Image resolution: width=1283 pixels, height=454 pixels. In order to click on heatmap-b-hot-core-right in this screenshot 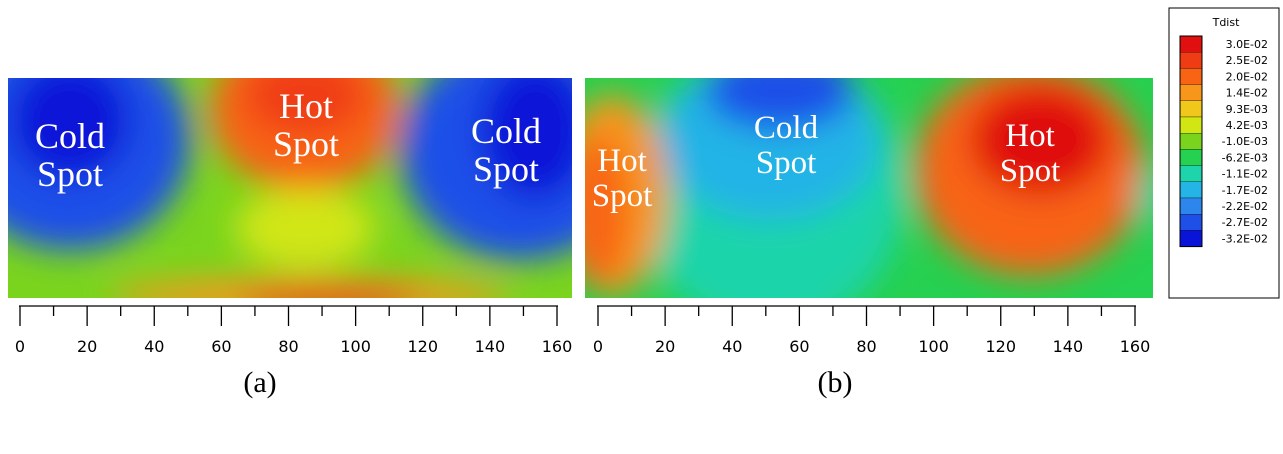, I will do `click(1040, 140)`.